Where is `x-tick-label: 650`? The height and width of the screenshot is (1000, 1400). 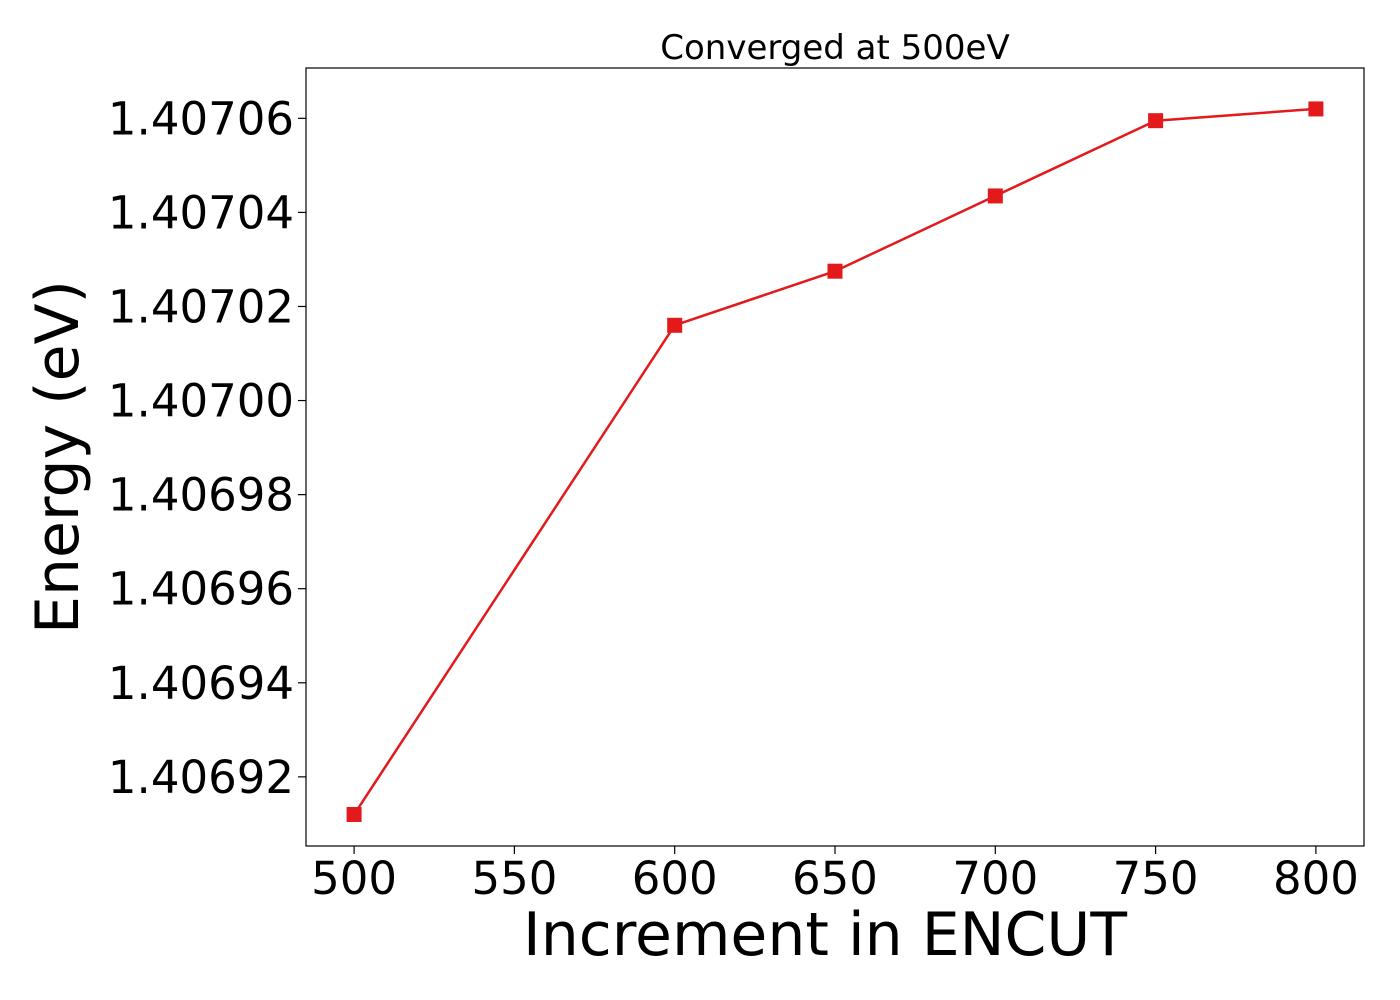 x-tick-label: 650 is located at coordinates (835, 878).